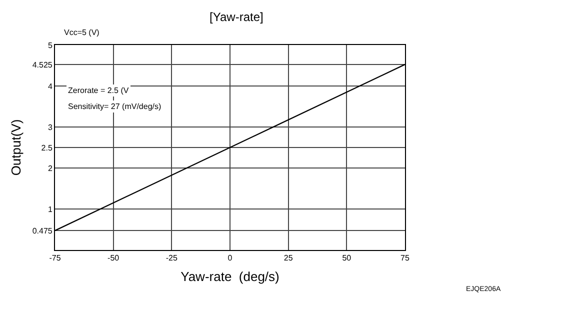 The width and height of the screenshot is (563, 313). Describe the element at coordinates (347, 258) in the screenshot. I see `x-tick-label: 50` at that location.